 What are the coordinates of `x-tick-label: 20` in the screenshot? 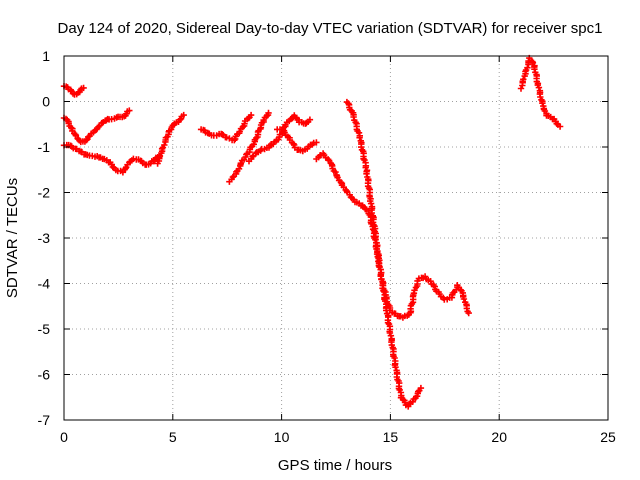 It's located at (499, 437).